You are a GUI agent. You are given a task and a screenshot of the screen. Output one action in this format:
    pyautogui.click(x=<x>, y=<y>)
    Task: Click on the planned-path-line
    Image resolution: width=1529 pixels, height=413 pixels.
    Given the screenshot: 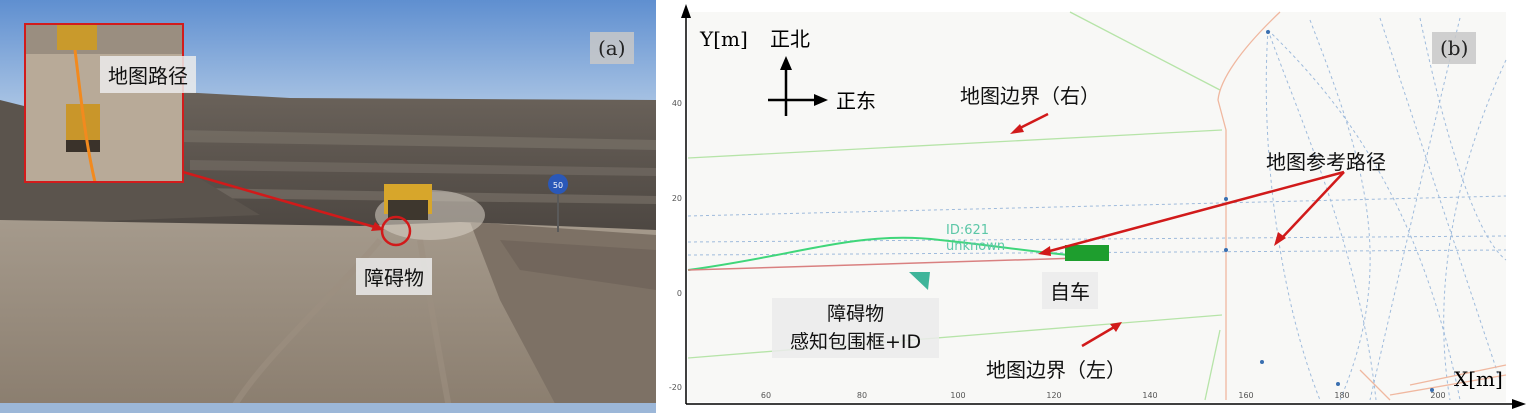 What is the action you would take?
    pyautogui.click(x=884, y=253)
    